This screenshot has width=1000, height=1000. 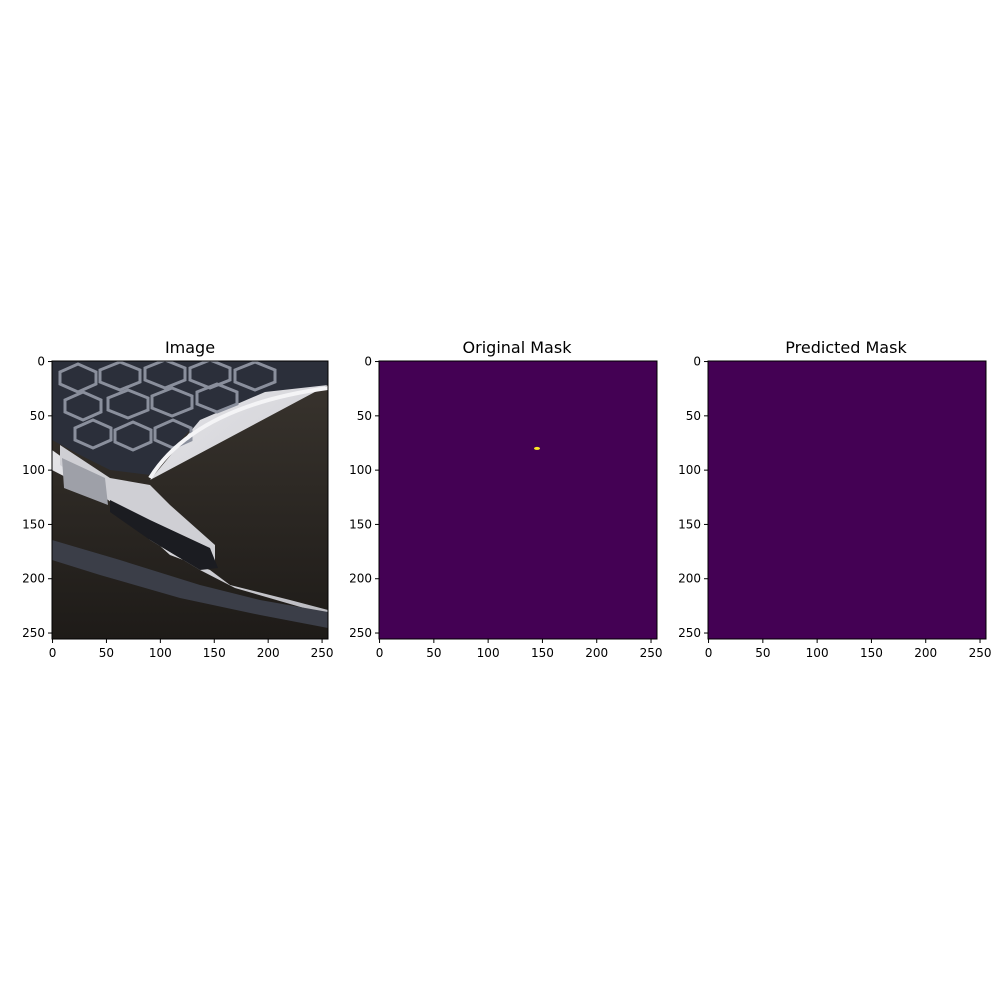 I want to click on panel-image: Image, so click(x=177, y=499).